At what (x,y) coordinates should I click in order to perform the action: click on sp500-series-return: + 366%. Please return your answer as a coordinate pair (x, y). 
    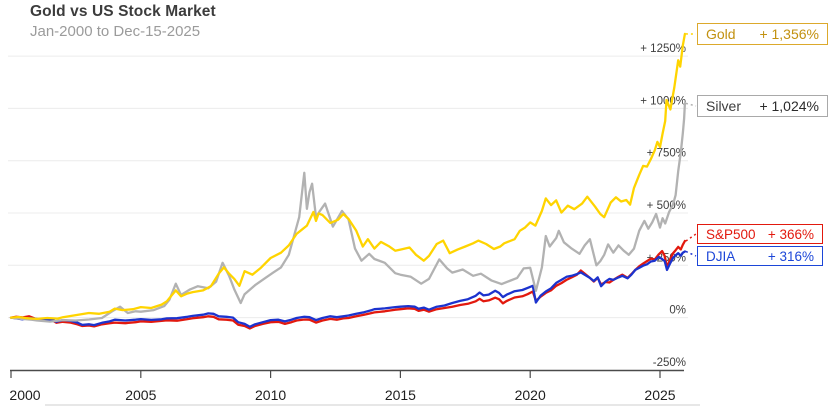
    Looking at the image, I should click on (790, 234).